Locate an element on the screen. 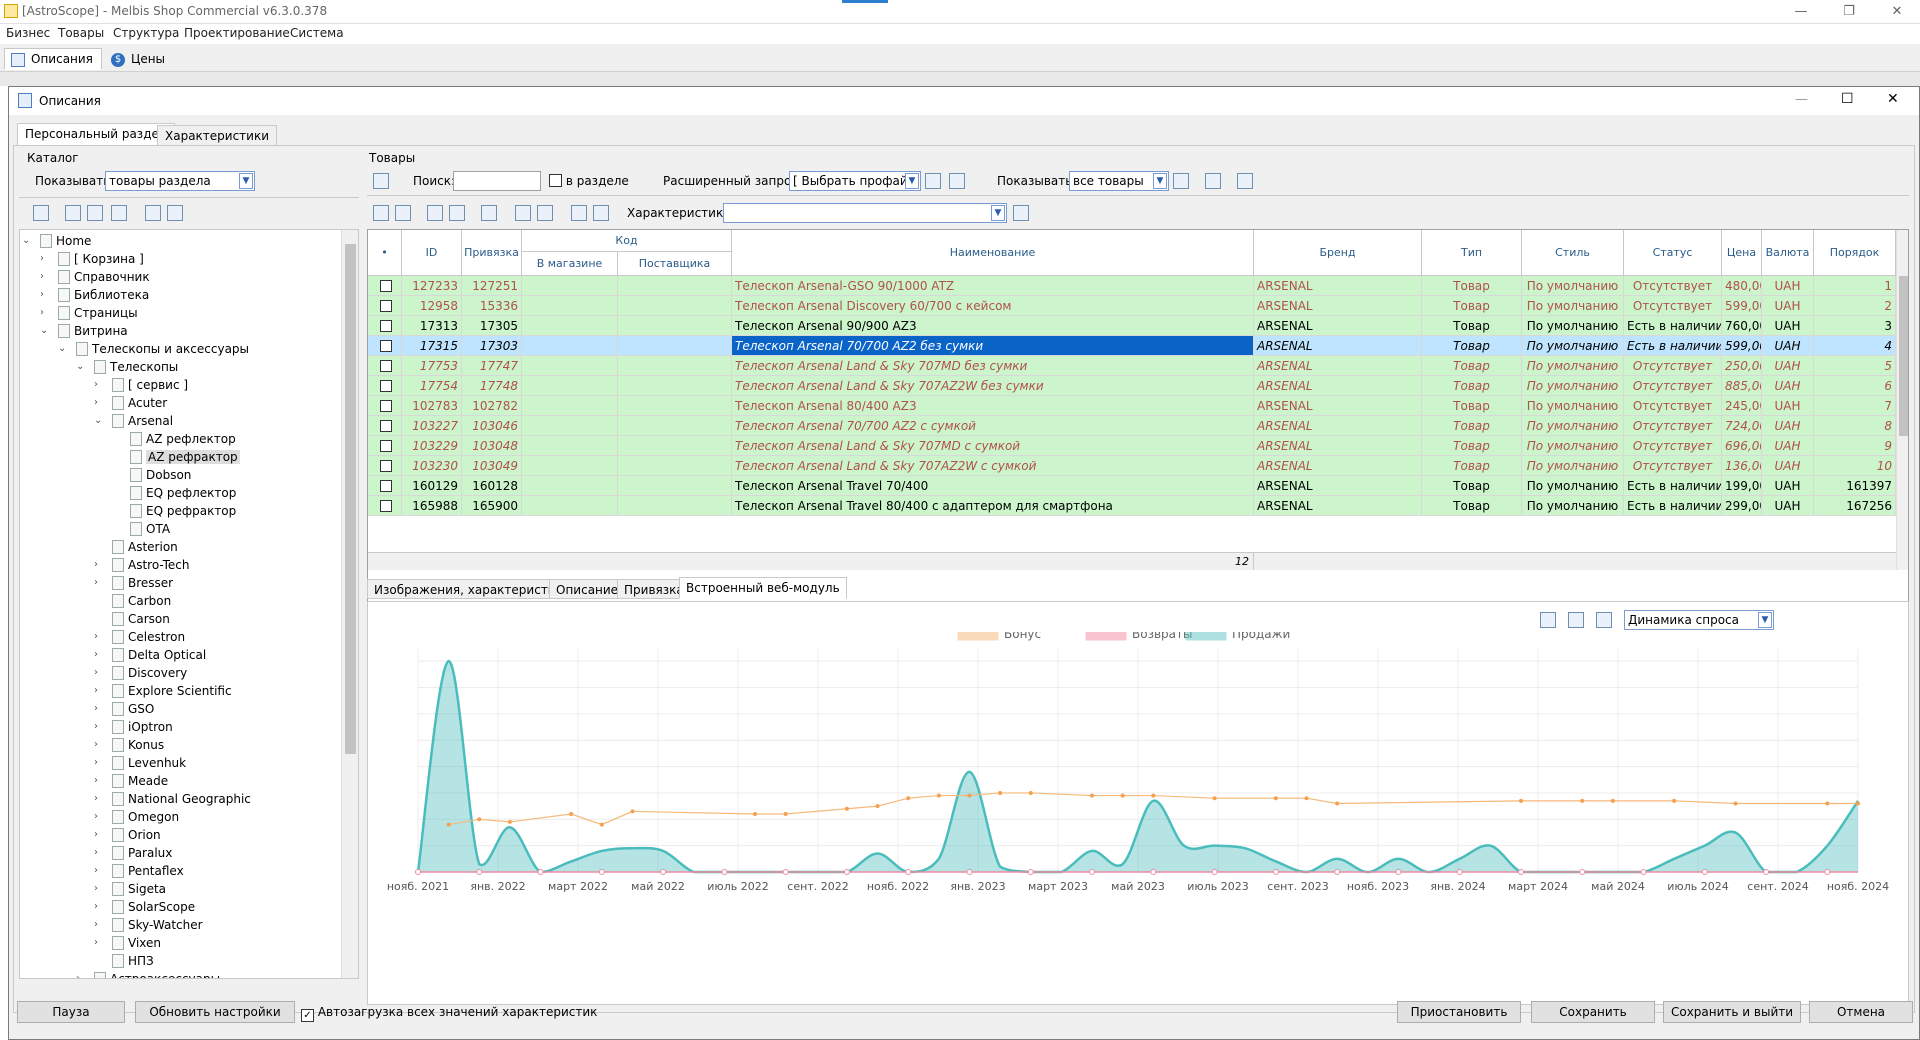 This screenshot has width=1920, height=1040. tab-prices: $ Цены is located at coordinates (139, 59).